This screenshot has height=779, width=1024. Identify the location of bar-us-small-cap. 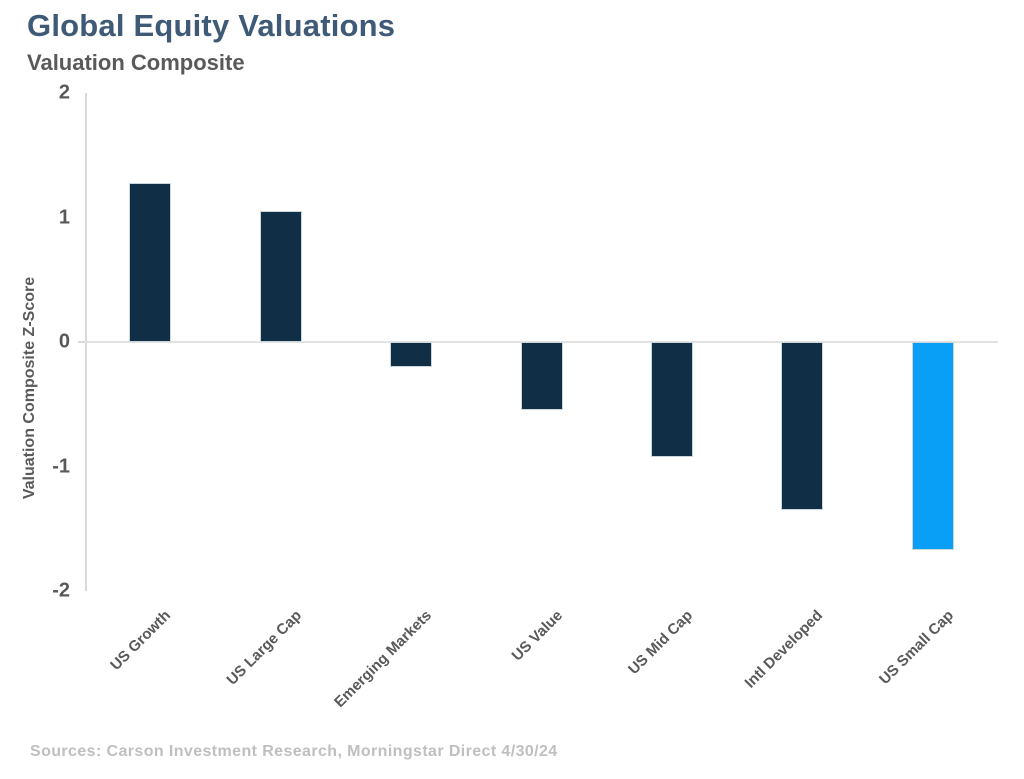
(932, 446).